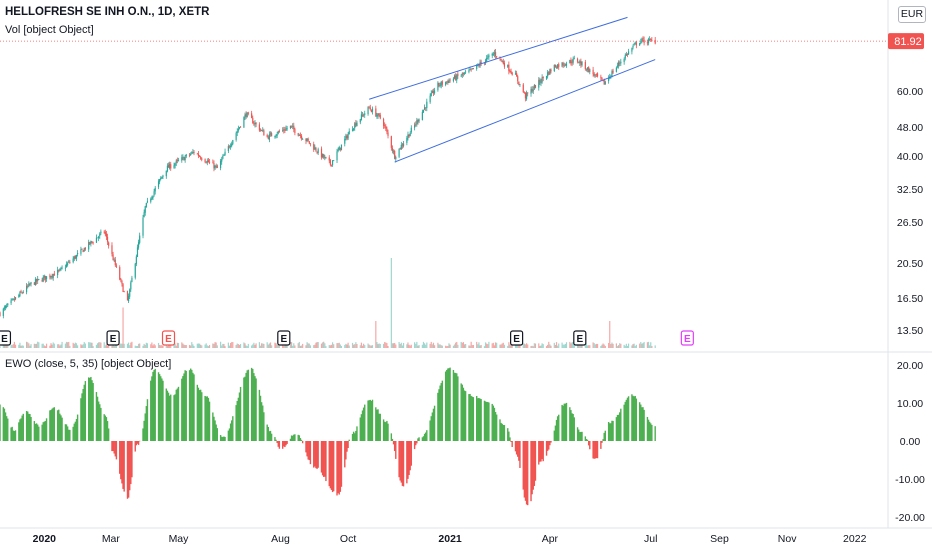  What do you see at coordinates (912, 14) in the screenshot?
I see `currency-button: EUR` at bounding box center [912, 14].